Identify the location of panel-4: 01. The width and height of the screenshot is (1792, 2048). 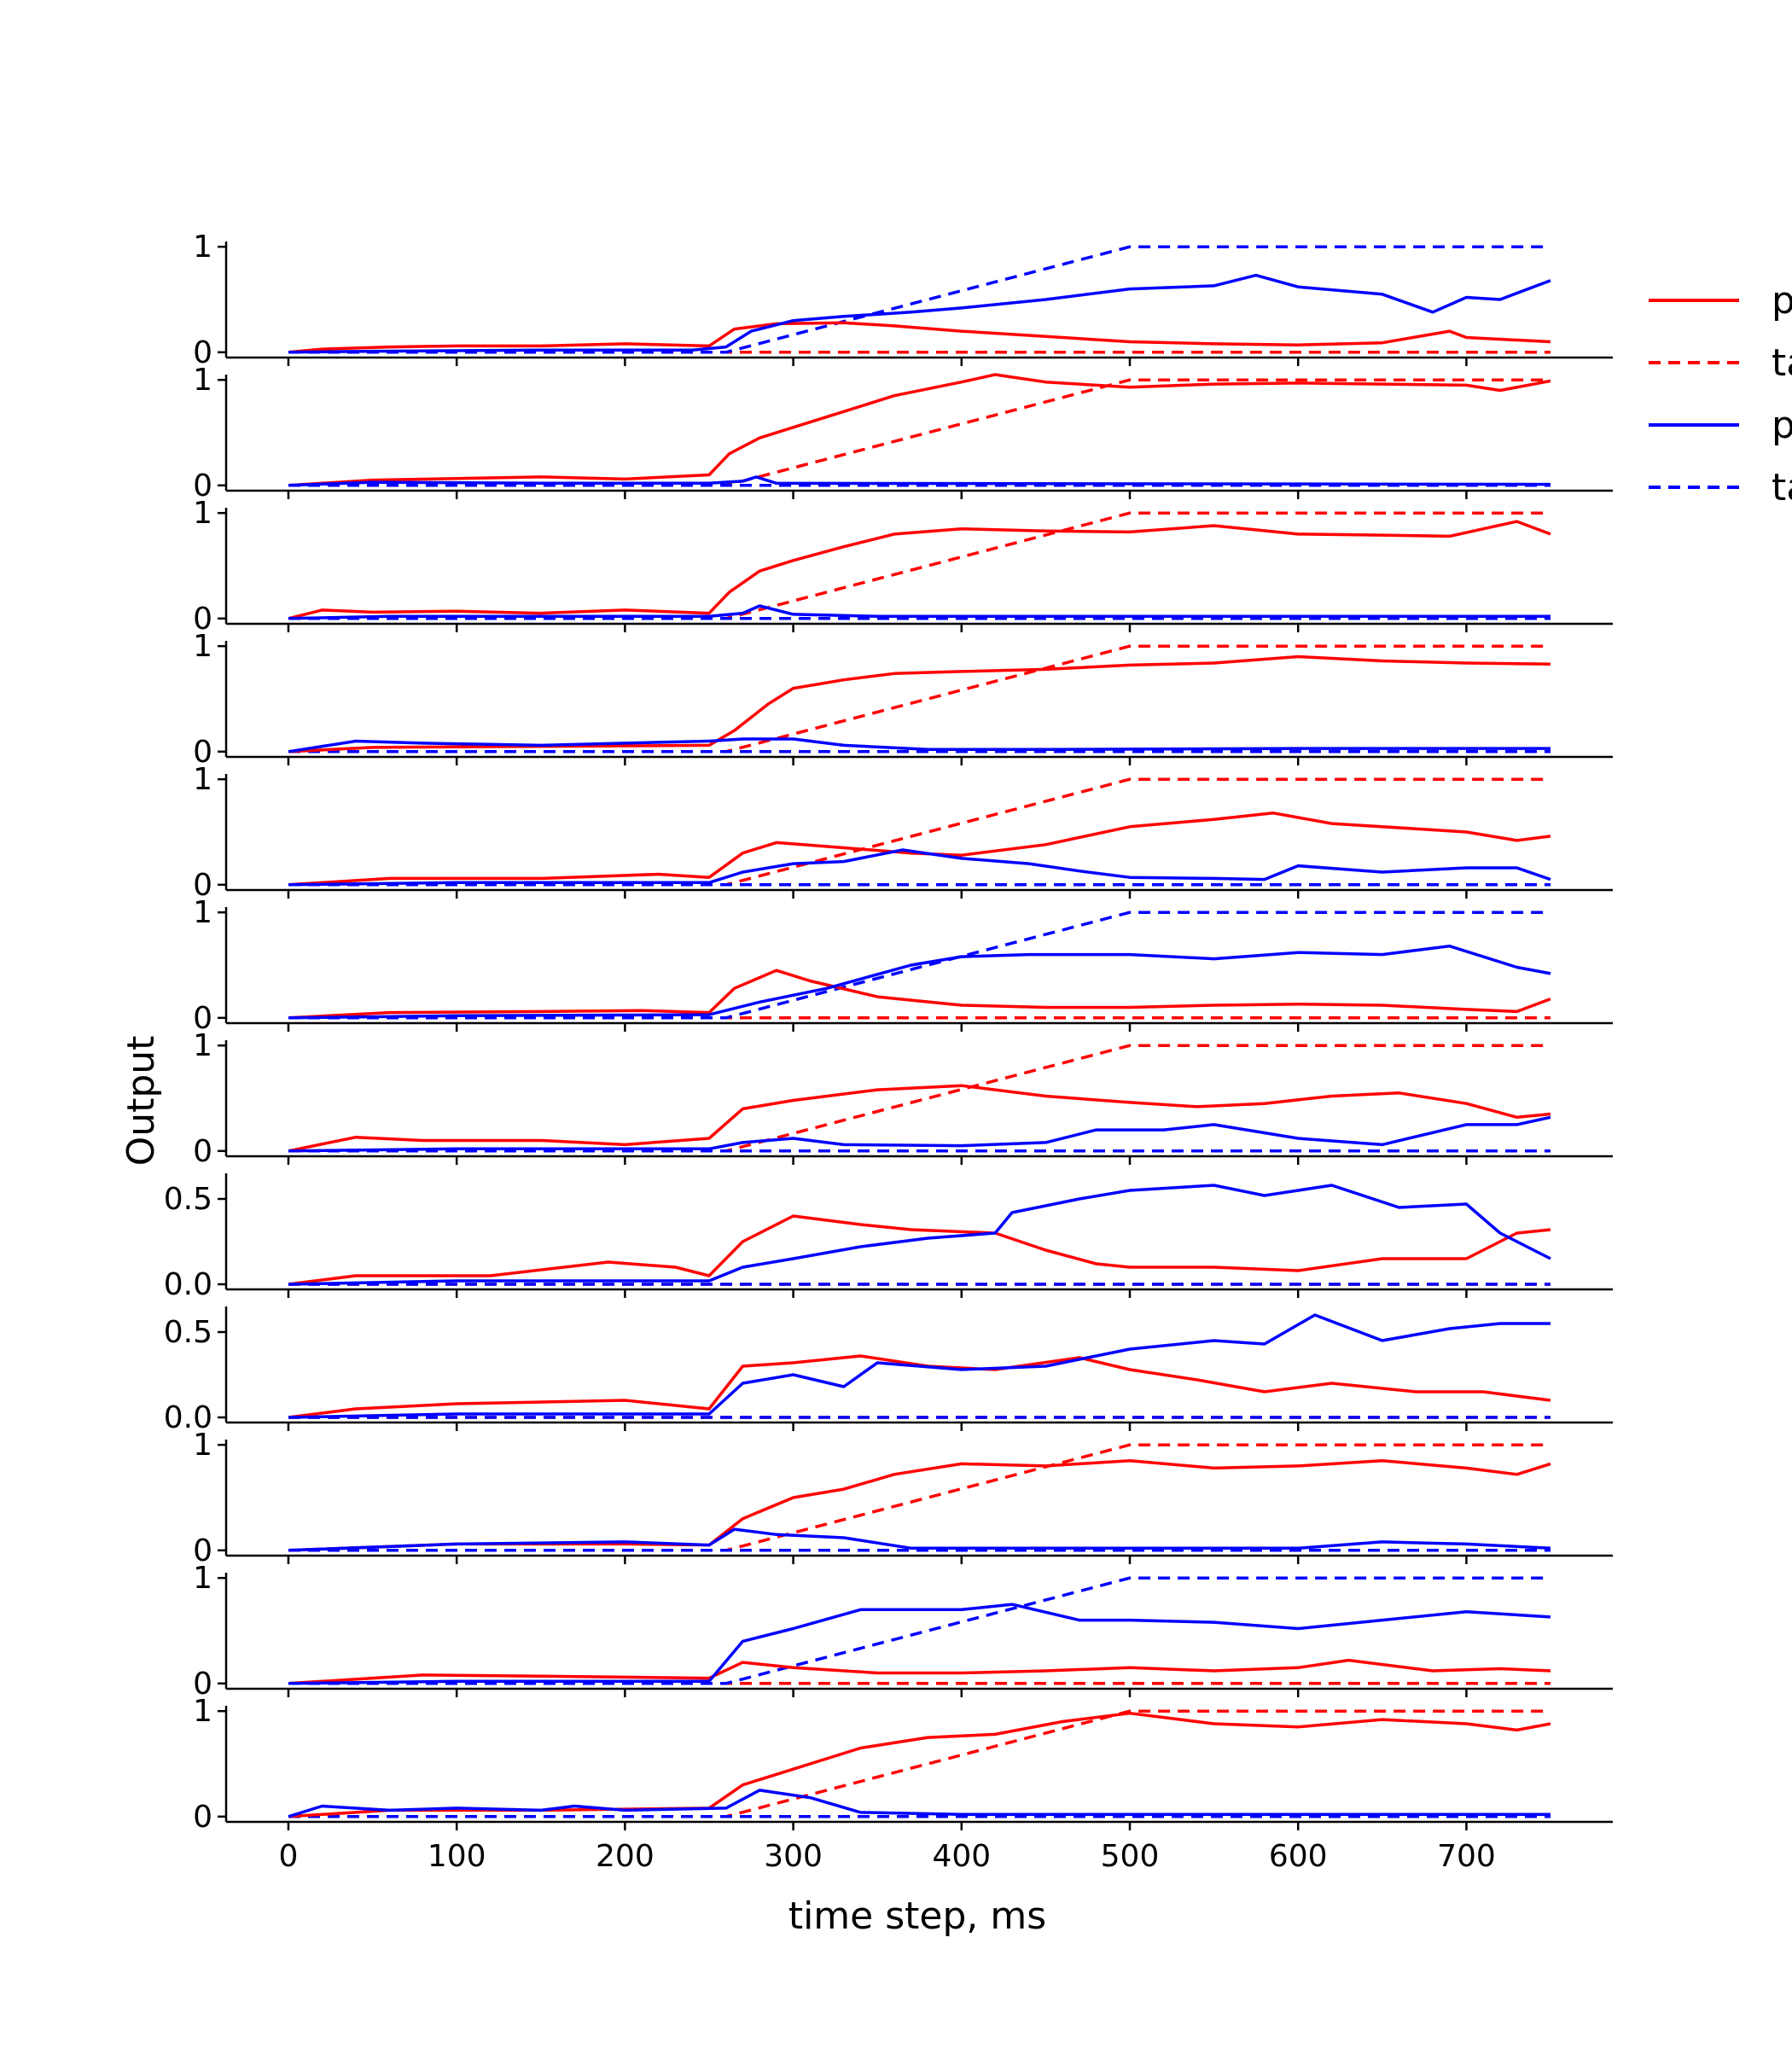
(903, 699).